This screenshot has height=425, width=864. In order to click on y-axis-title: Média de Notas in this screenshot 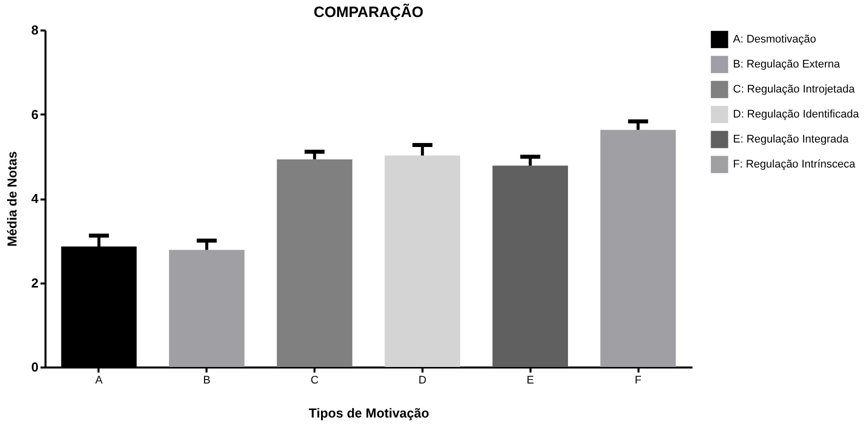, I will do `click(12, 199)`.